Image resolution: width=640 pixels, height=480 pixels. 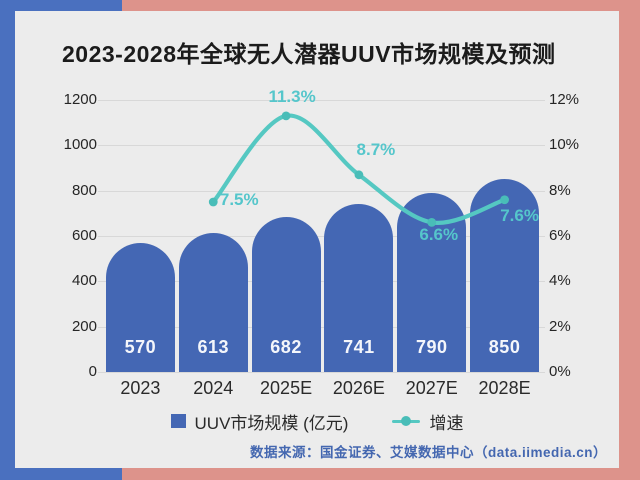 I want to click on line-marker-icon, so click(x=406, y=421).